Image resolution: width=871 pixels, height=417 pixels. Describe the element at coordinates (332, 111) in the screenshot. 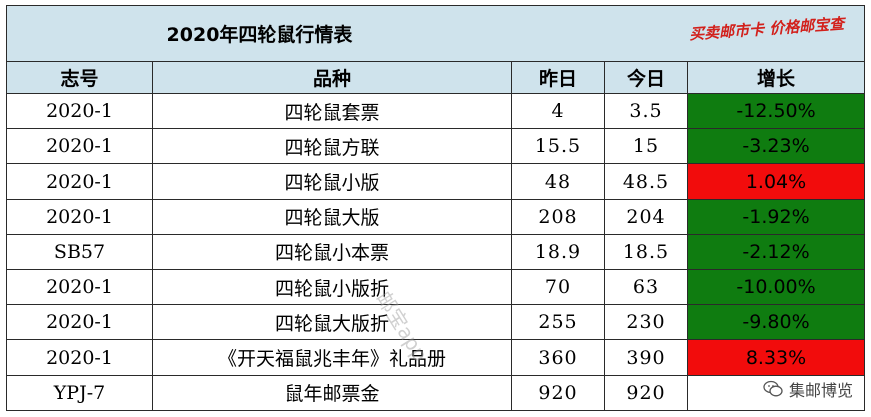

I see `cell-item: 四轮鼠套票` at that location.